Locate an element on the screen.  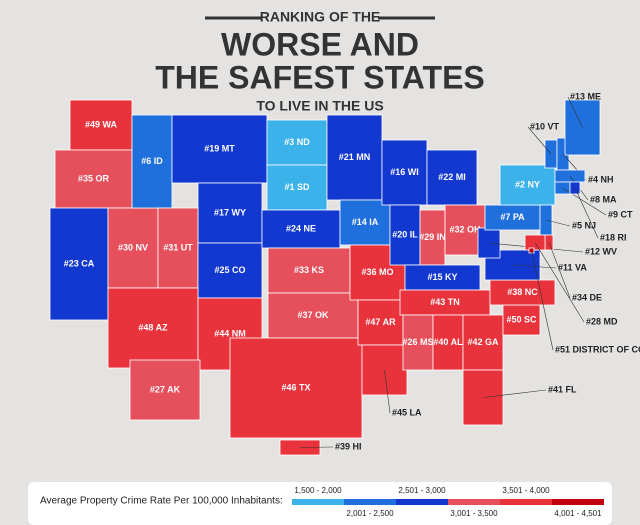
state-label: #32 OH is located at coordinates (464, 229).